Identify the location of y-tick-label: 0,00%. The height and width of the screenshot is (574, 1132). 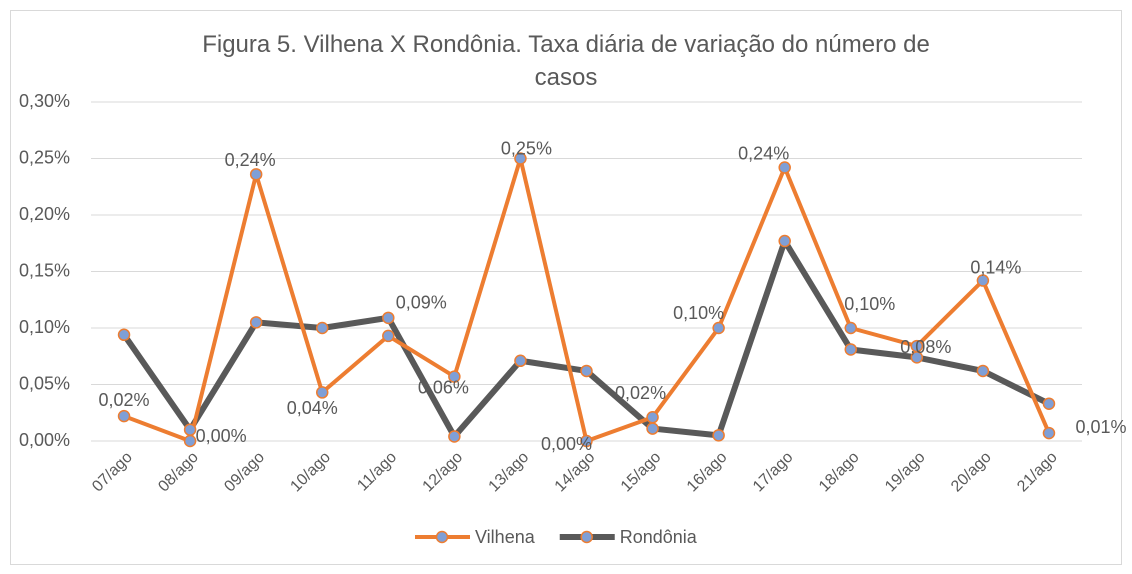
(44, 440).